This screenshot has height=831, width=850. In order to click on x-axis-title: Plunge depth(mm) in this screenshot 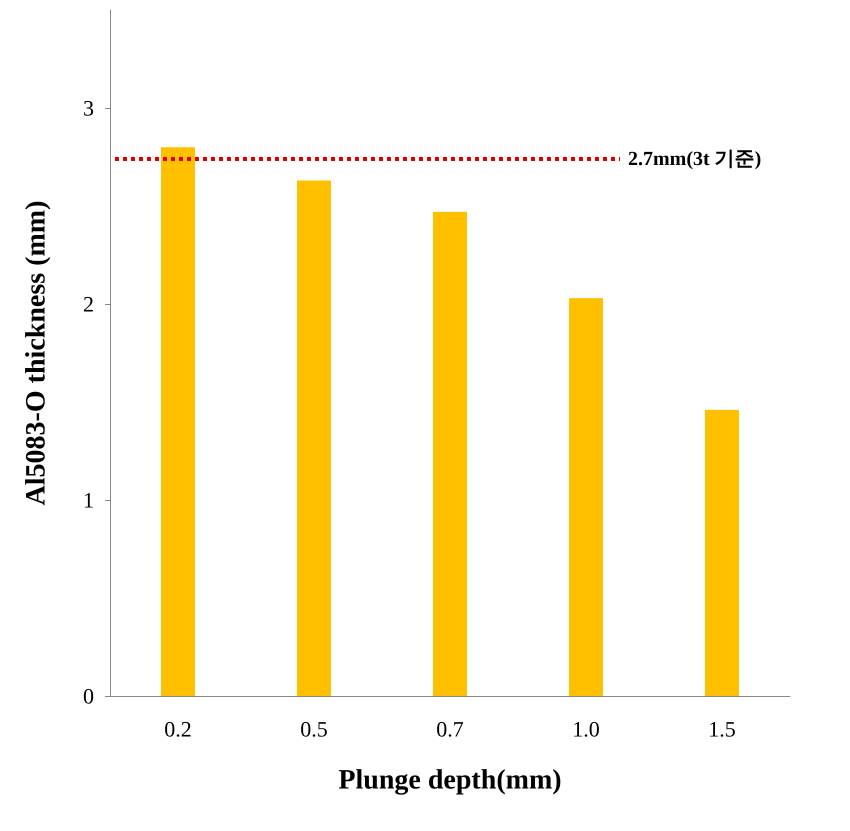, I will do `click(450, 780)`.